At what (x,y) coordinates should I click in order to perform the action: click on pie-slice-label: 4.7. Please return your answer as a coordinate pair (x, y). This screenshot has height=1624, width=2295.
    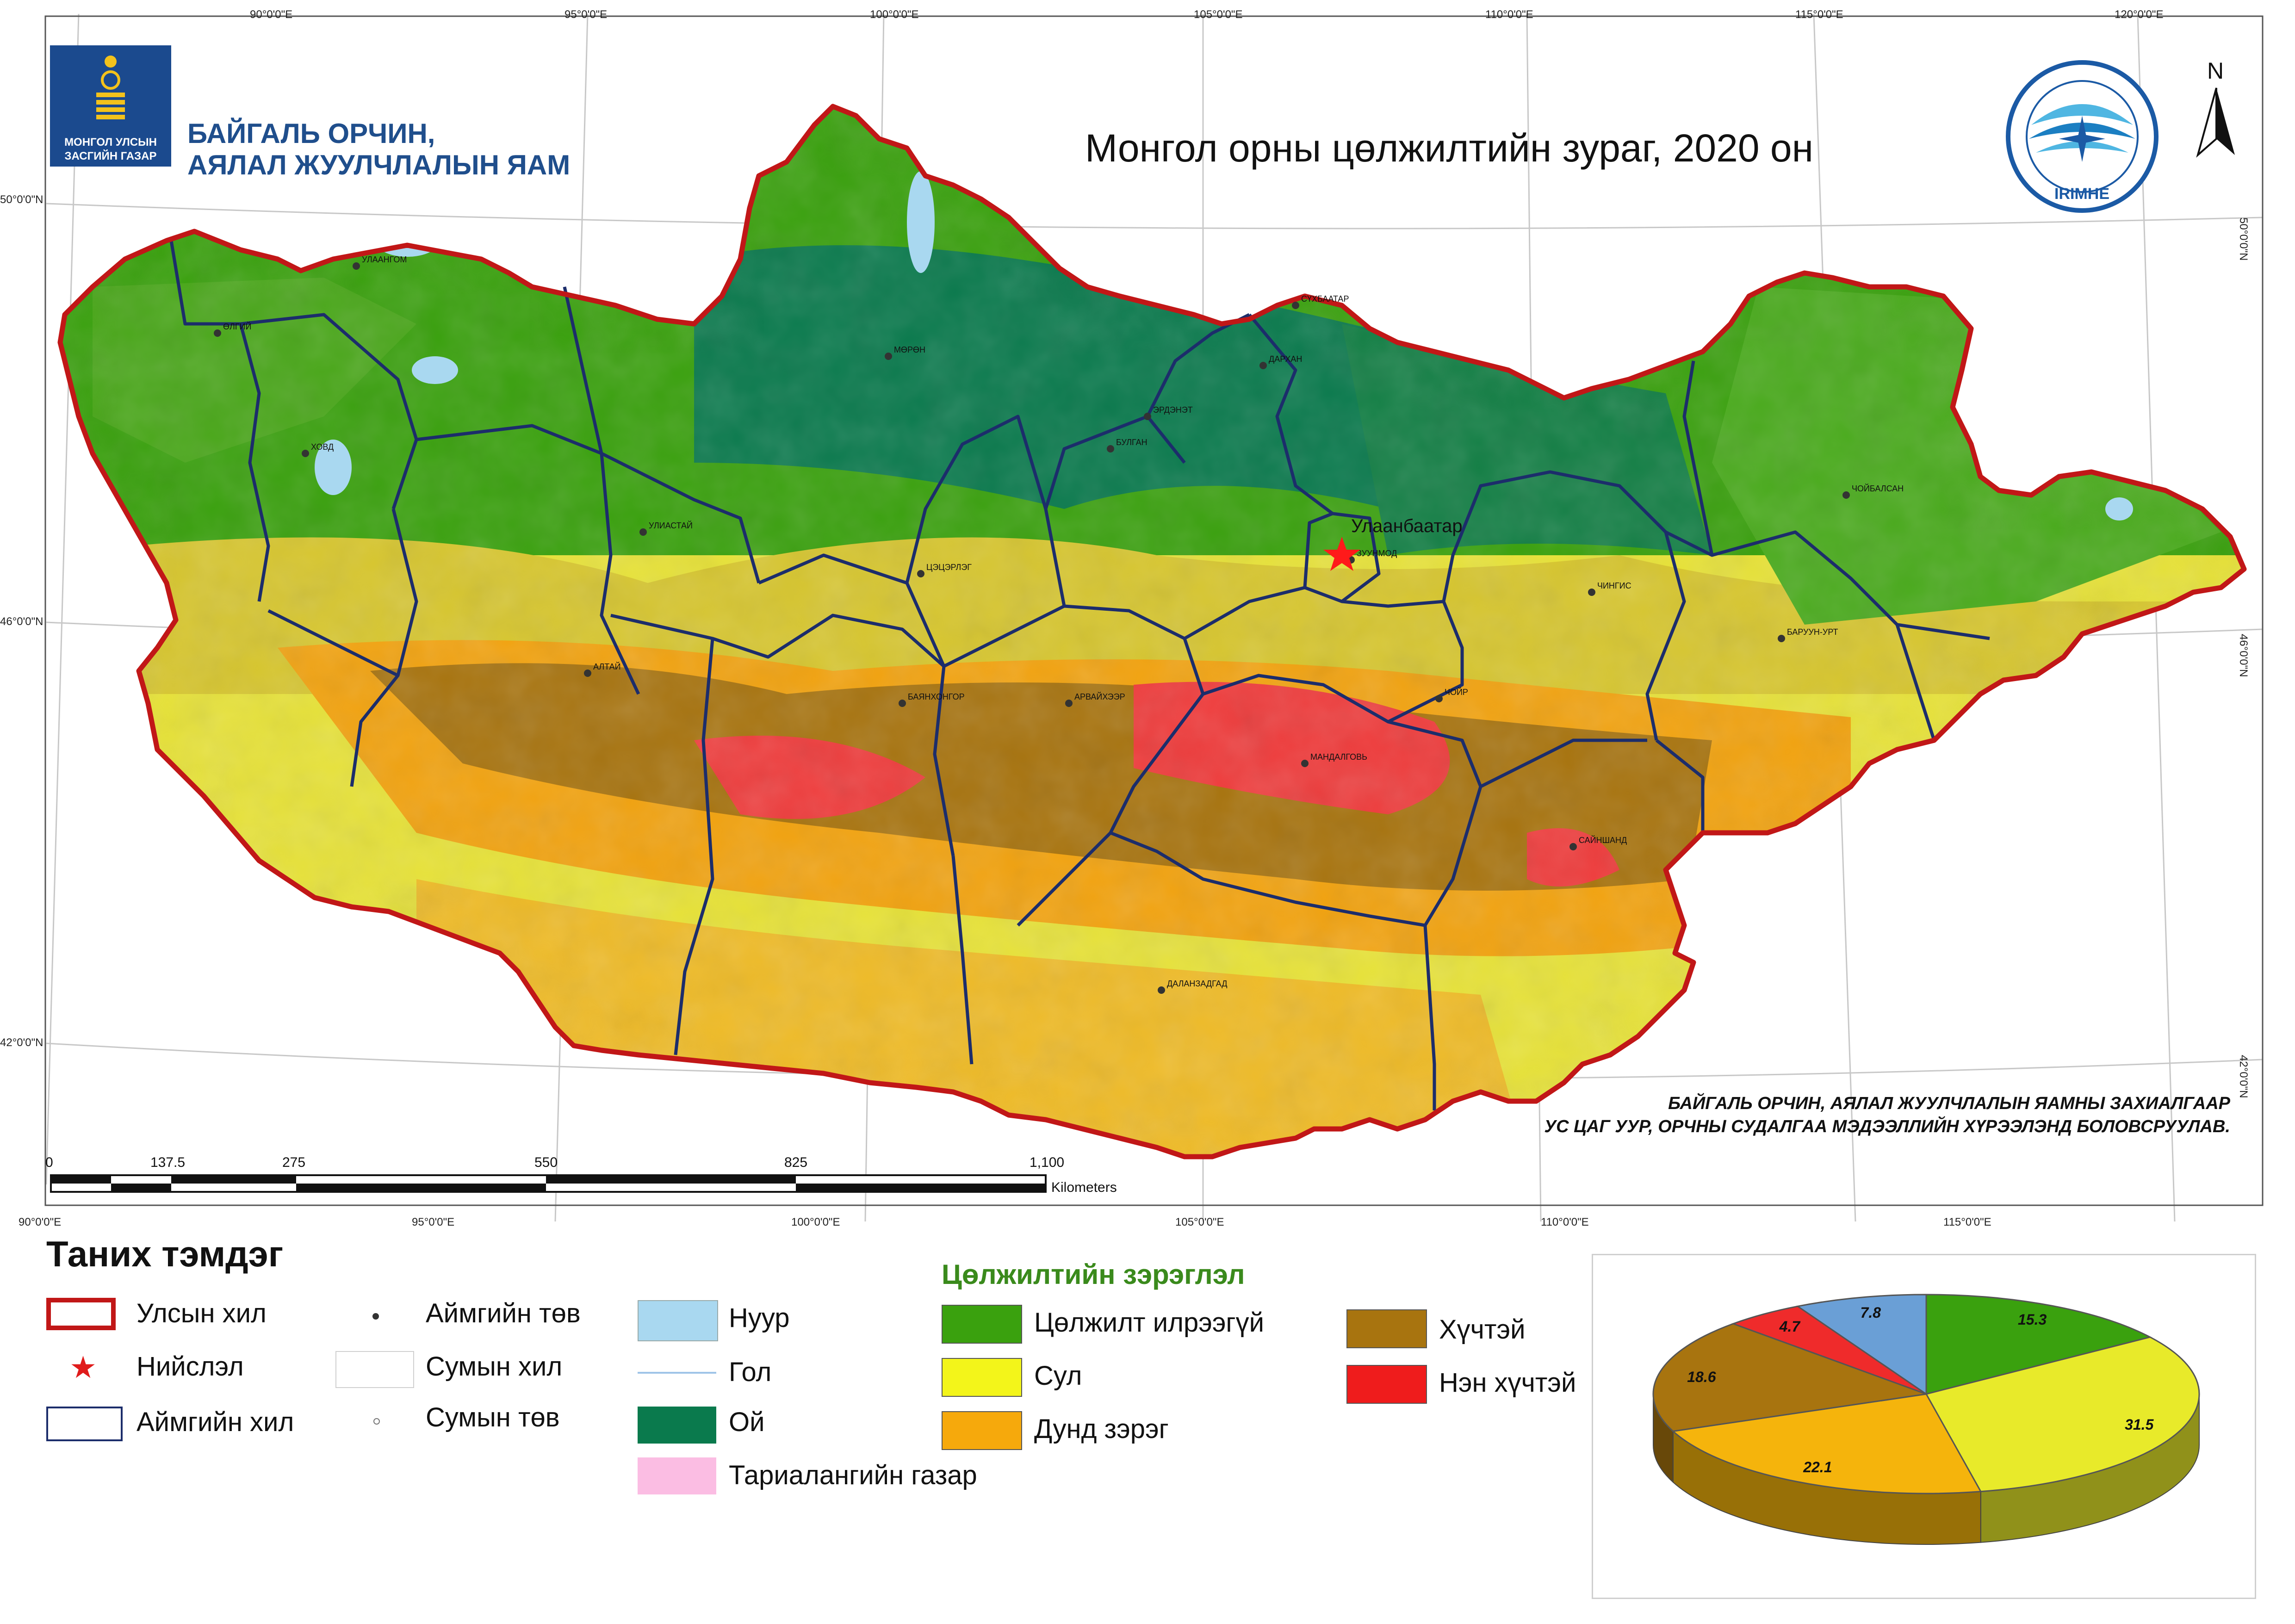
    Looking at the image, I should click on (1790, 1326).